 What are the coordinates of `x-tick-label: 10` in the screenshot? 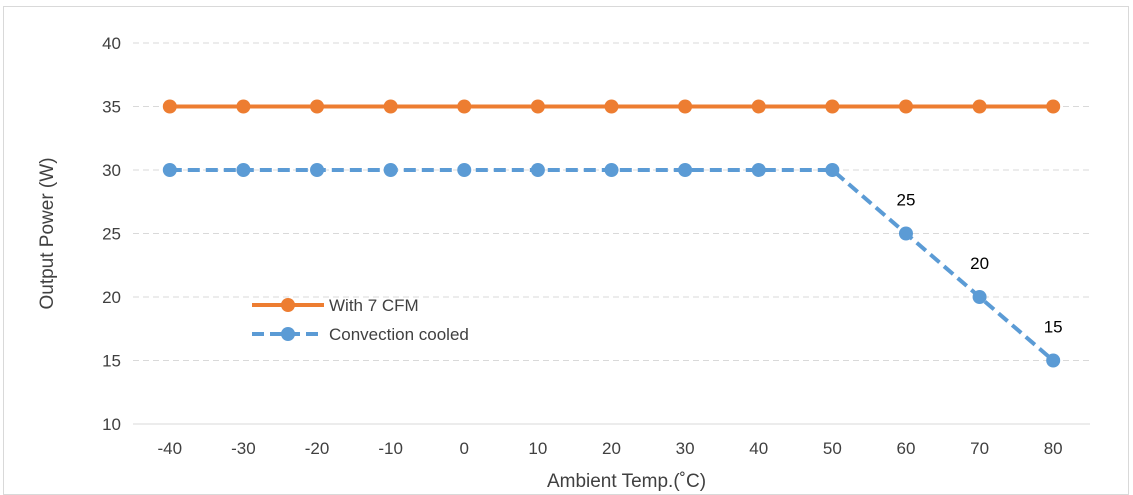 It's located at (537, 448).